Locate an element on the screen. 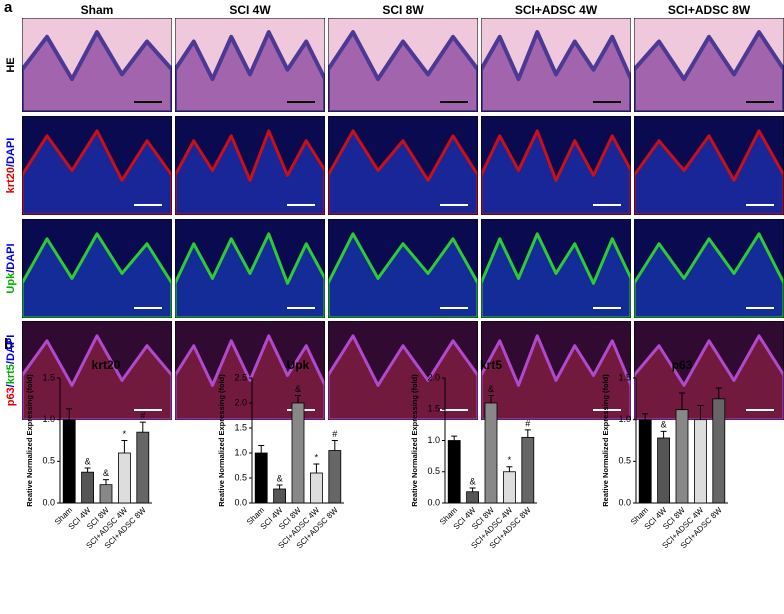 This screenshot has height=614, width=784. row-label-part: p63 is located at coordinates (11, 396).